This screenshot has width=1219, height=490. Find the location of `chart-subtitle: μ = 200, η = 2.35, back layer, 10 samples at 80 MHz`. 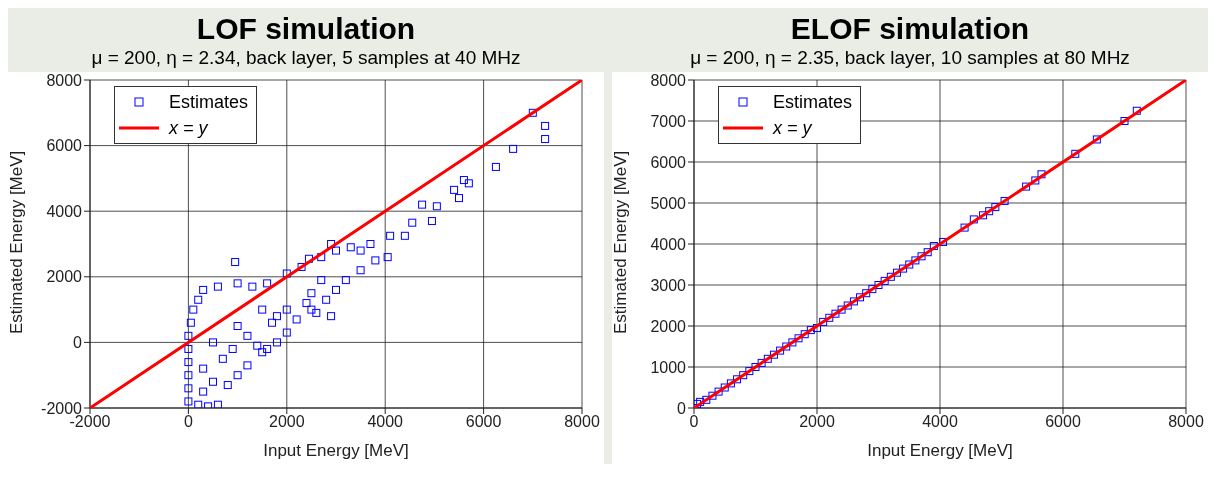

chart-subtitle: μ = 200, η = 2.35, back layer, 10 samples at 80 MHz is located at coordinates (910, 58).